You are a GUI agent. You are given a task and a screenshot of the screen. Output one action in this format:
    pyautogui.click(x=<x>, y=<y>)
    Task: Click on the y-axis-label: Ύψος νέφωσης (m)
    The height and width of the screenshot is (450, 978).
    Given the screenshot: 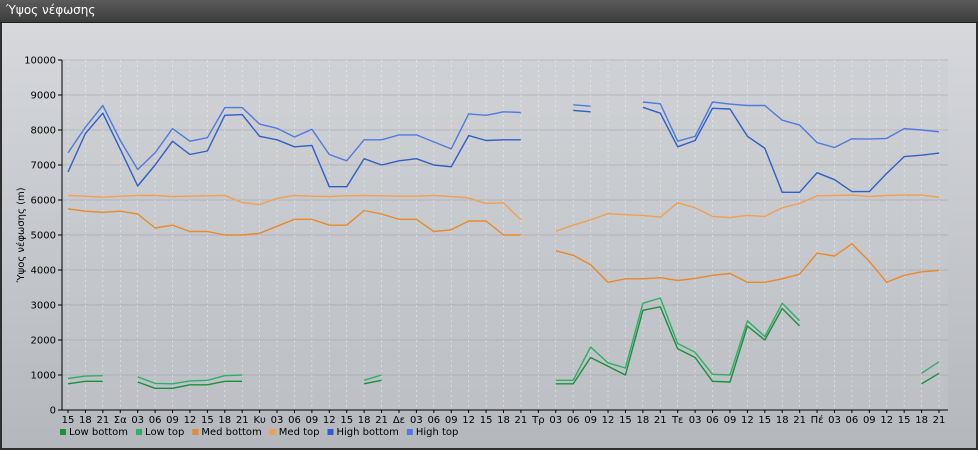 What is the action you would take?
    pyautogui.click(x=21, y=235)
    